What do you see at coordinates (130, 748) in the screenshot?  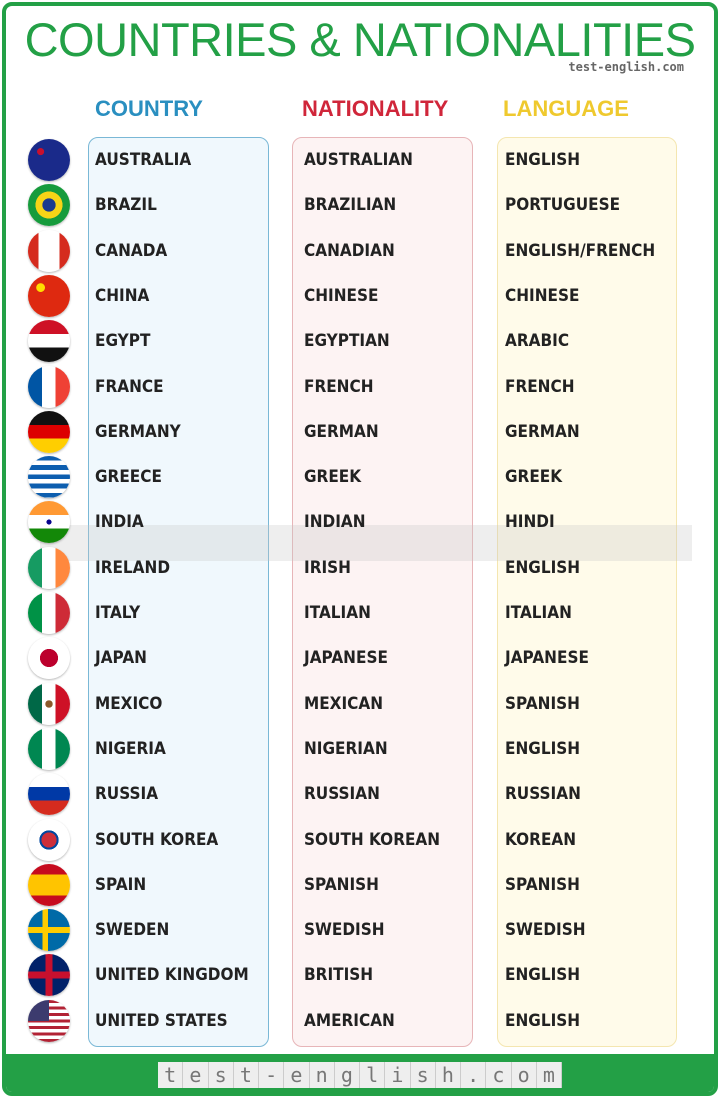 I see `country-cell: NIGERIA` at bounding box center [130, 748].